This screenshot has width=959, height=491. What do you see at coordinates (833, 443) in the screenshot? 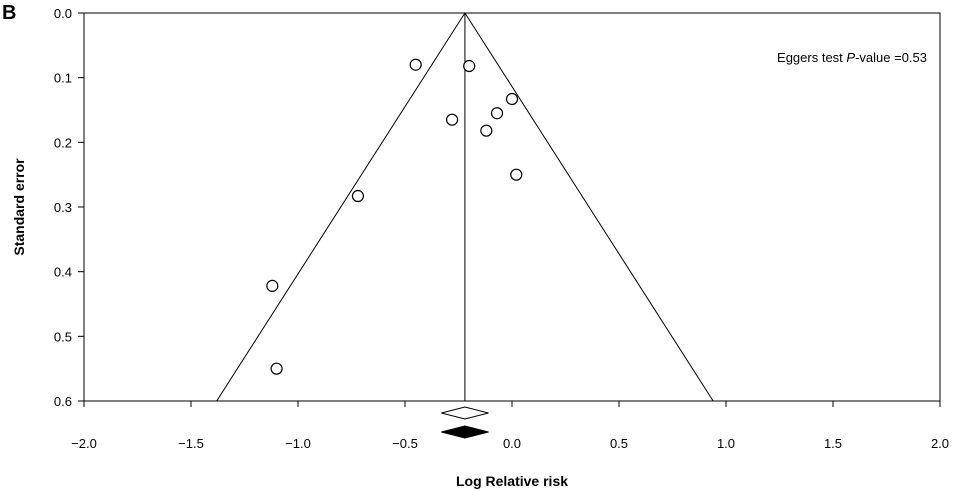
I see `x-tick-label: 1.5` at bounding box center [833, 443].